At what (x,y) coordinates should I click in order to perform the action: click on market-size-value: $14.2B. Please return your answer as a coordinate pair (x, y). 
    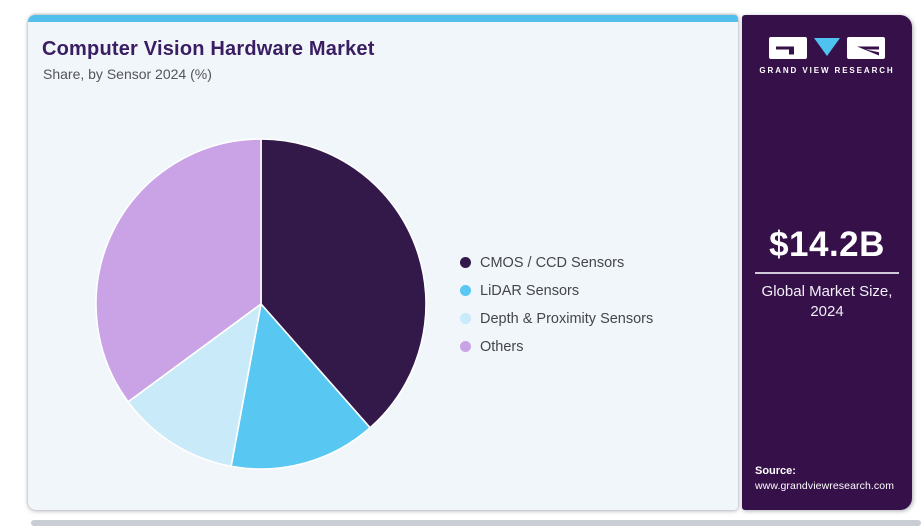
    Looking at the image, I should click on (827, 244).